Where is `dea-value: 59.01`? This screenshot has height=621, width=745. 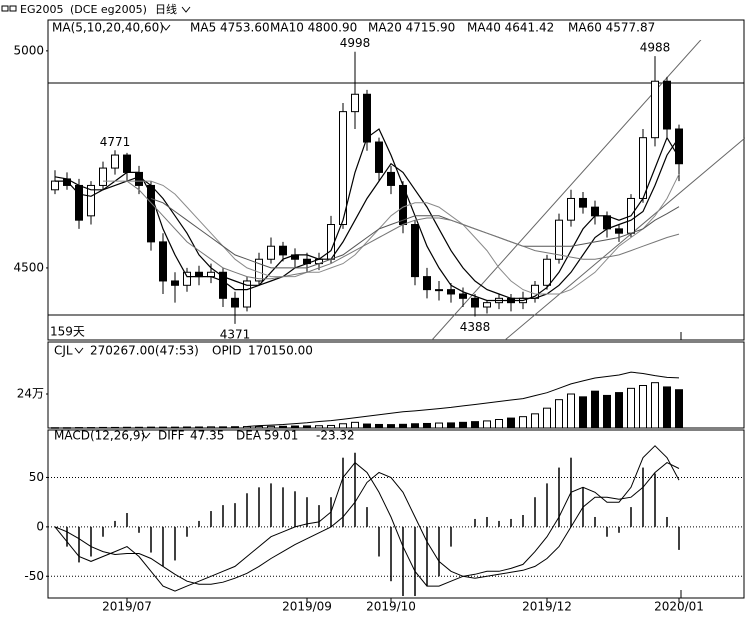
dea-value: 59.01 is located at coordinates (281, 436).